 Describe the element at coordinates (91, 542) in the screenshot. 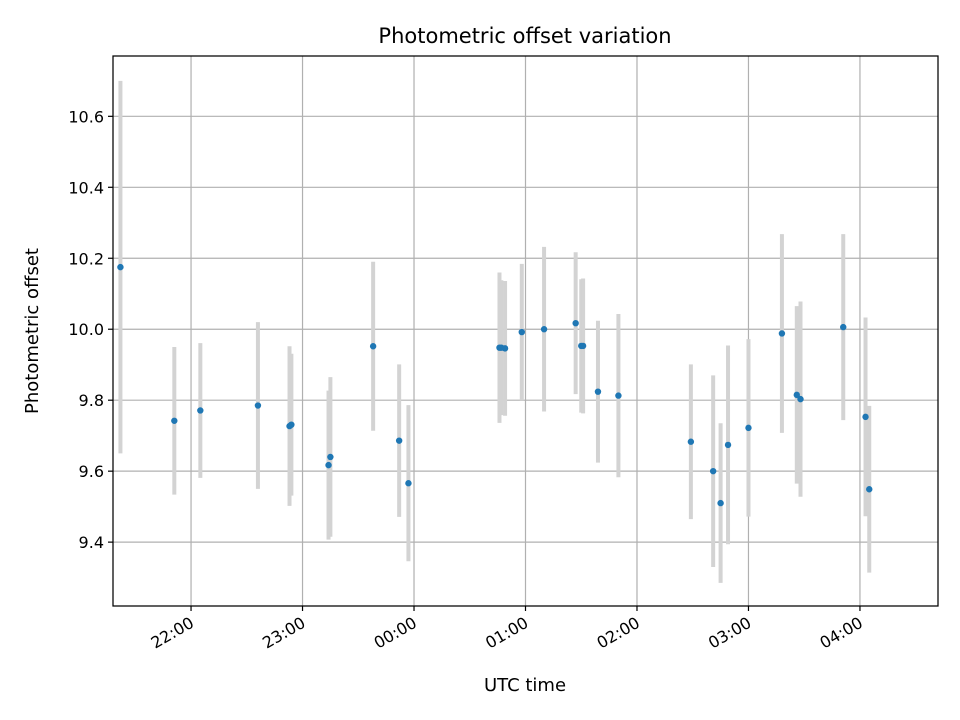

I see `y-tick-label: 9.4` at that location.